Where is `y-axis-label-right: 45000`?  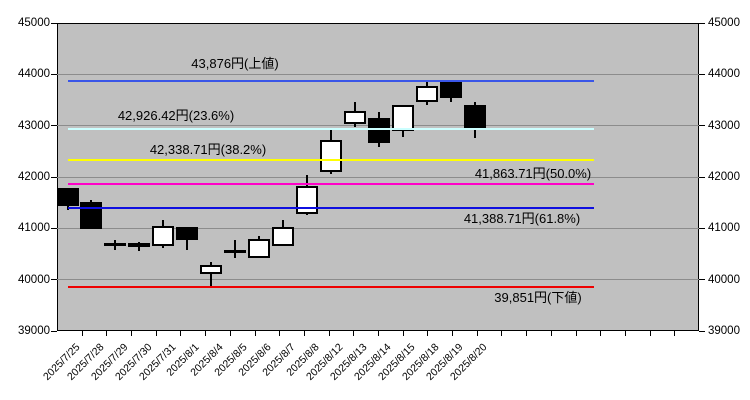
y-axis-label-right: 45000 is located at coordinates (724, 23).